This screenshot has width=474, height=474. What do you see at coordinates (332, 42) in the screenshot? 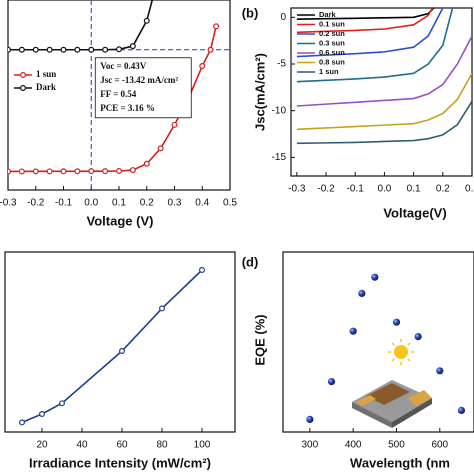
I see `legend-label: 0.3 sun` at bounding box center [332, 42].